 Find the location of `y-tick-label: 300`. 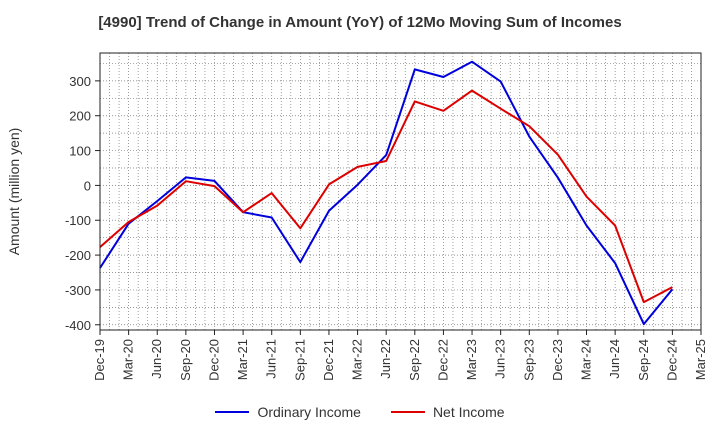

y-tick-label: 300 is located at coordinates (80, 81).